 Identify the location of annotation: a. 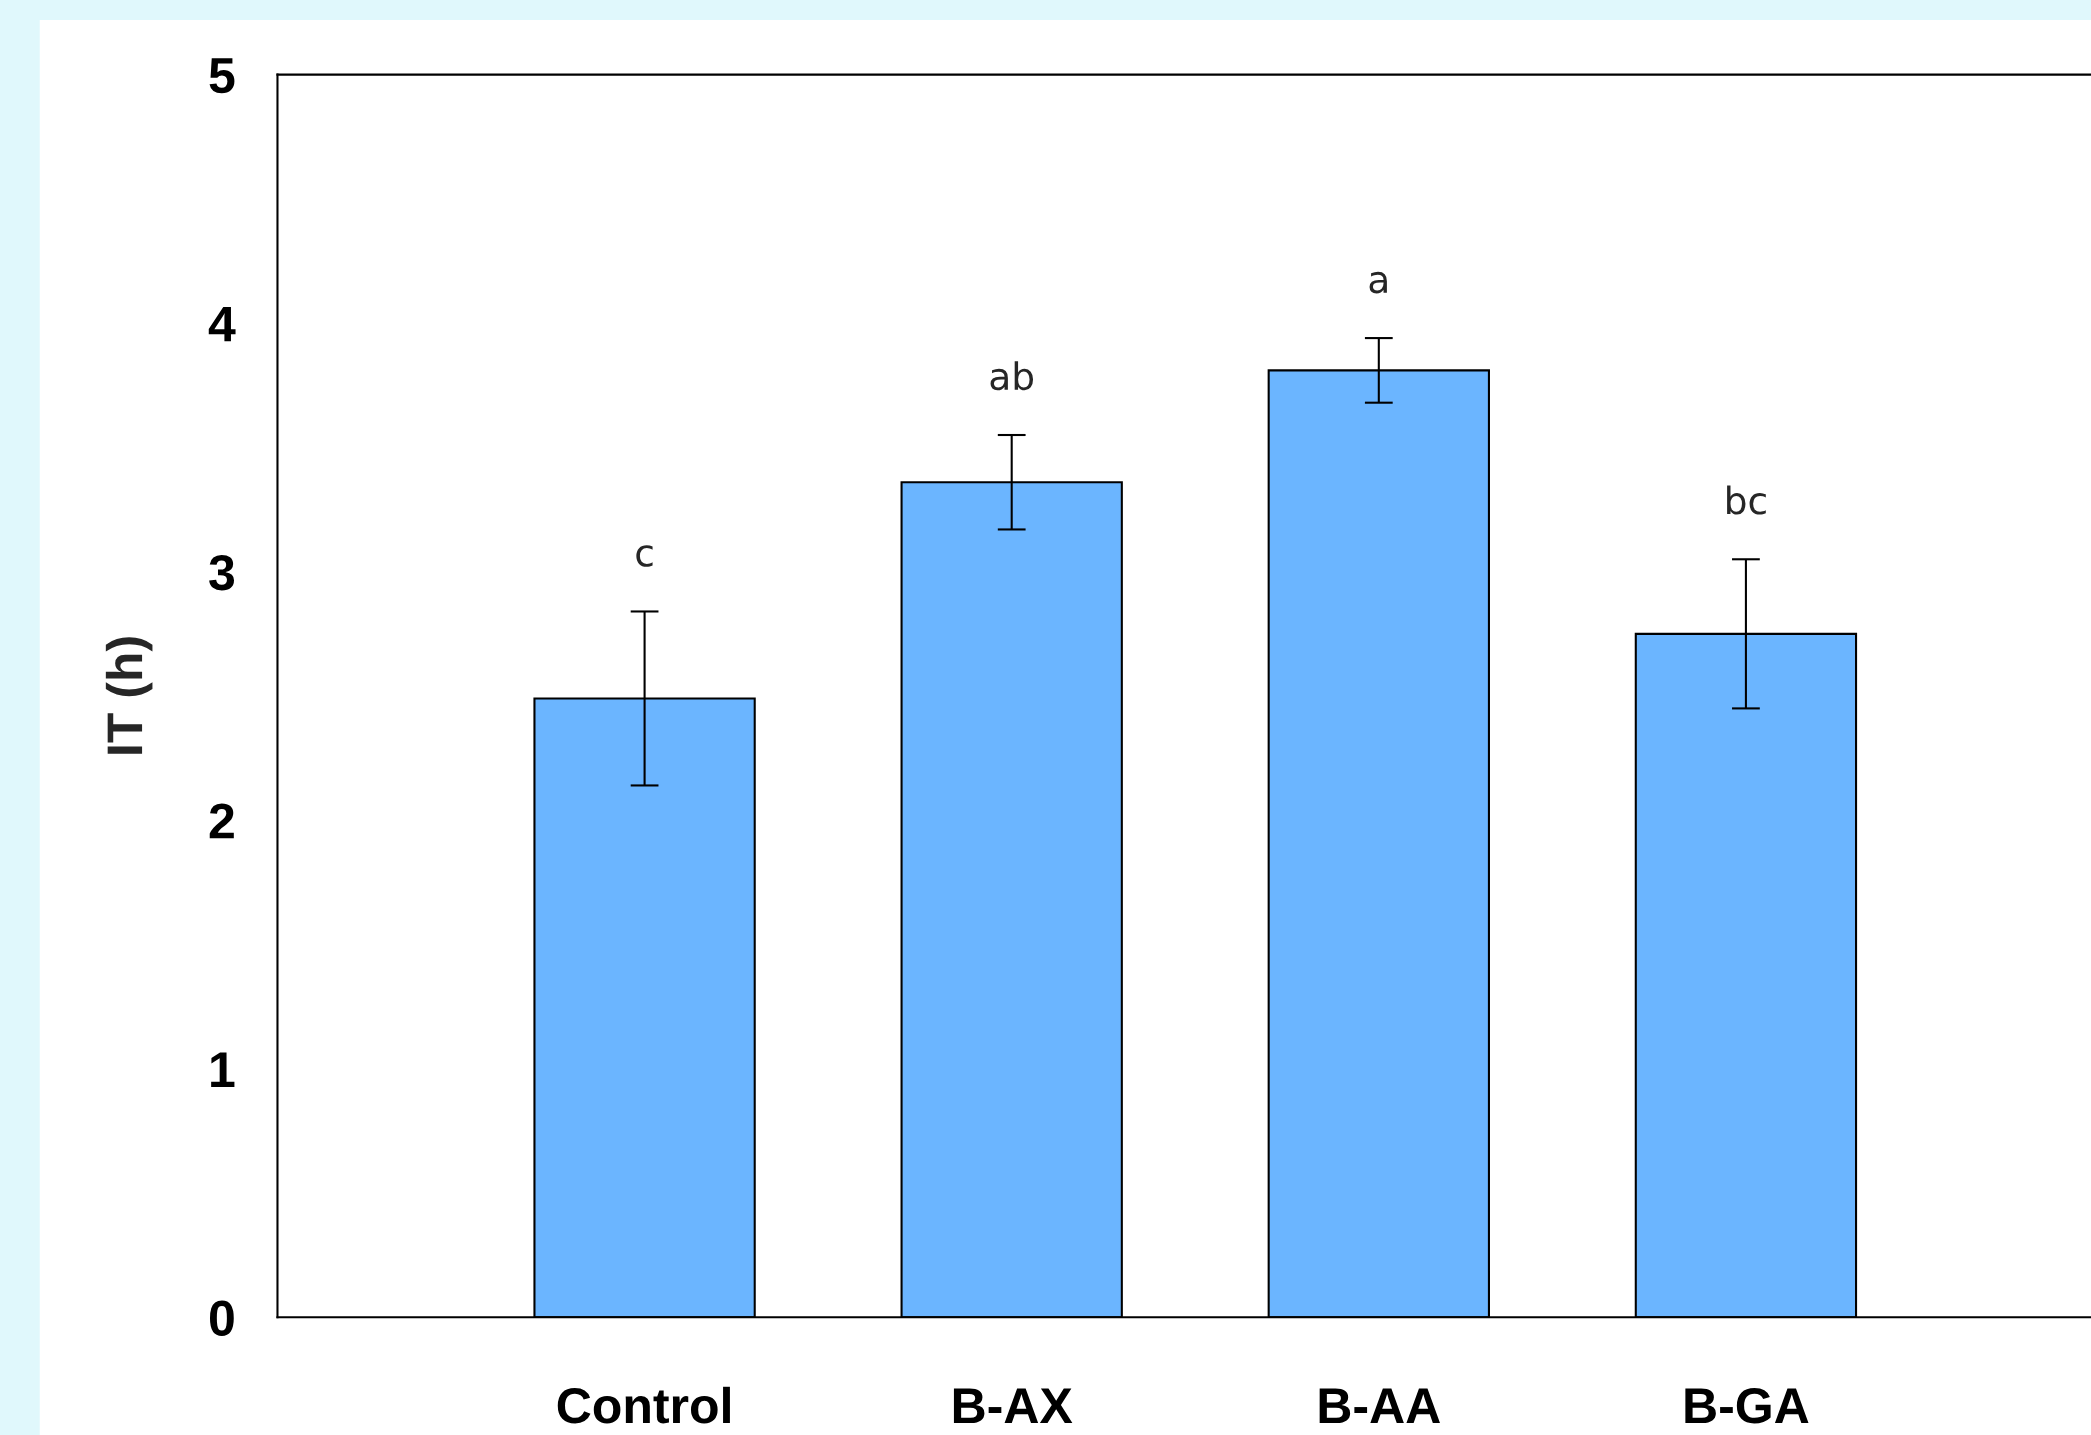
(1378, 282).